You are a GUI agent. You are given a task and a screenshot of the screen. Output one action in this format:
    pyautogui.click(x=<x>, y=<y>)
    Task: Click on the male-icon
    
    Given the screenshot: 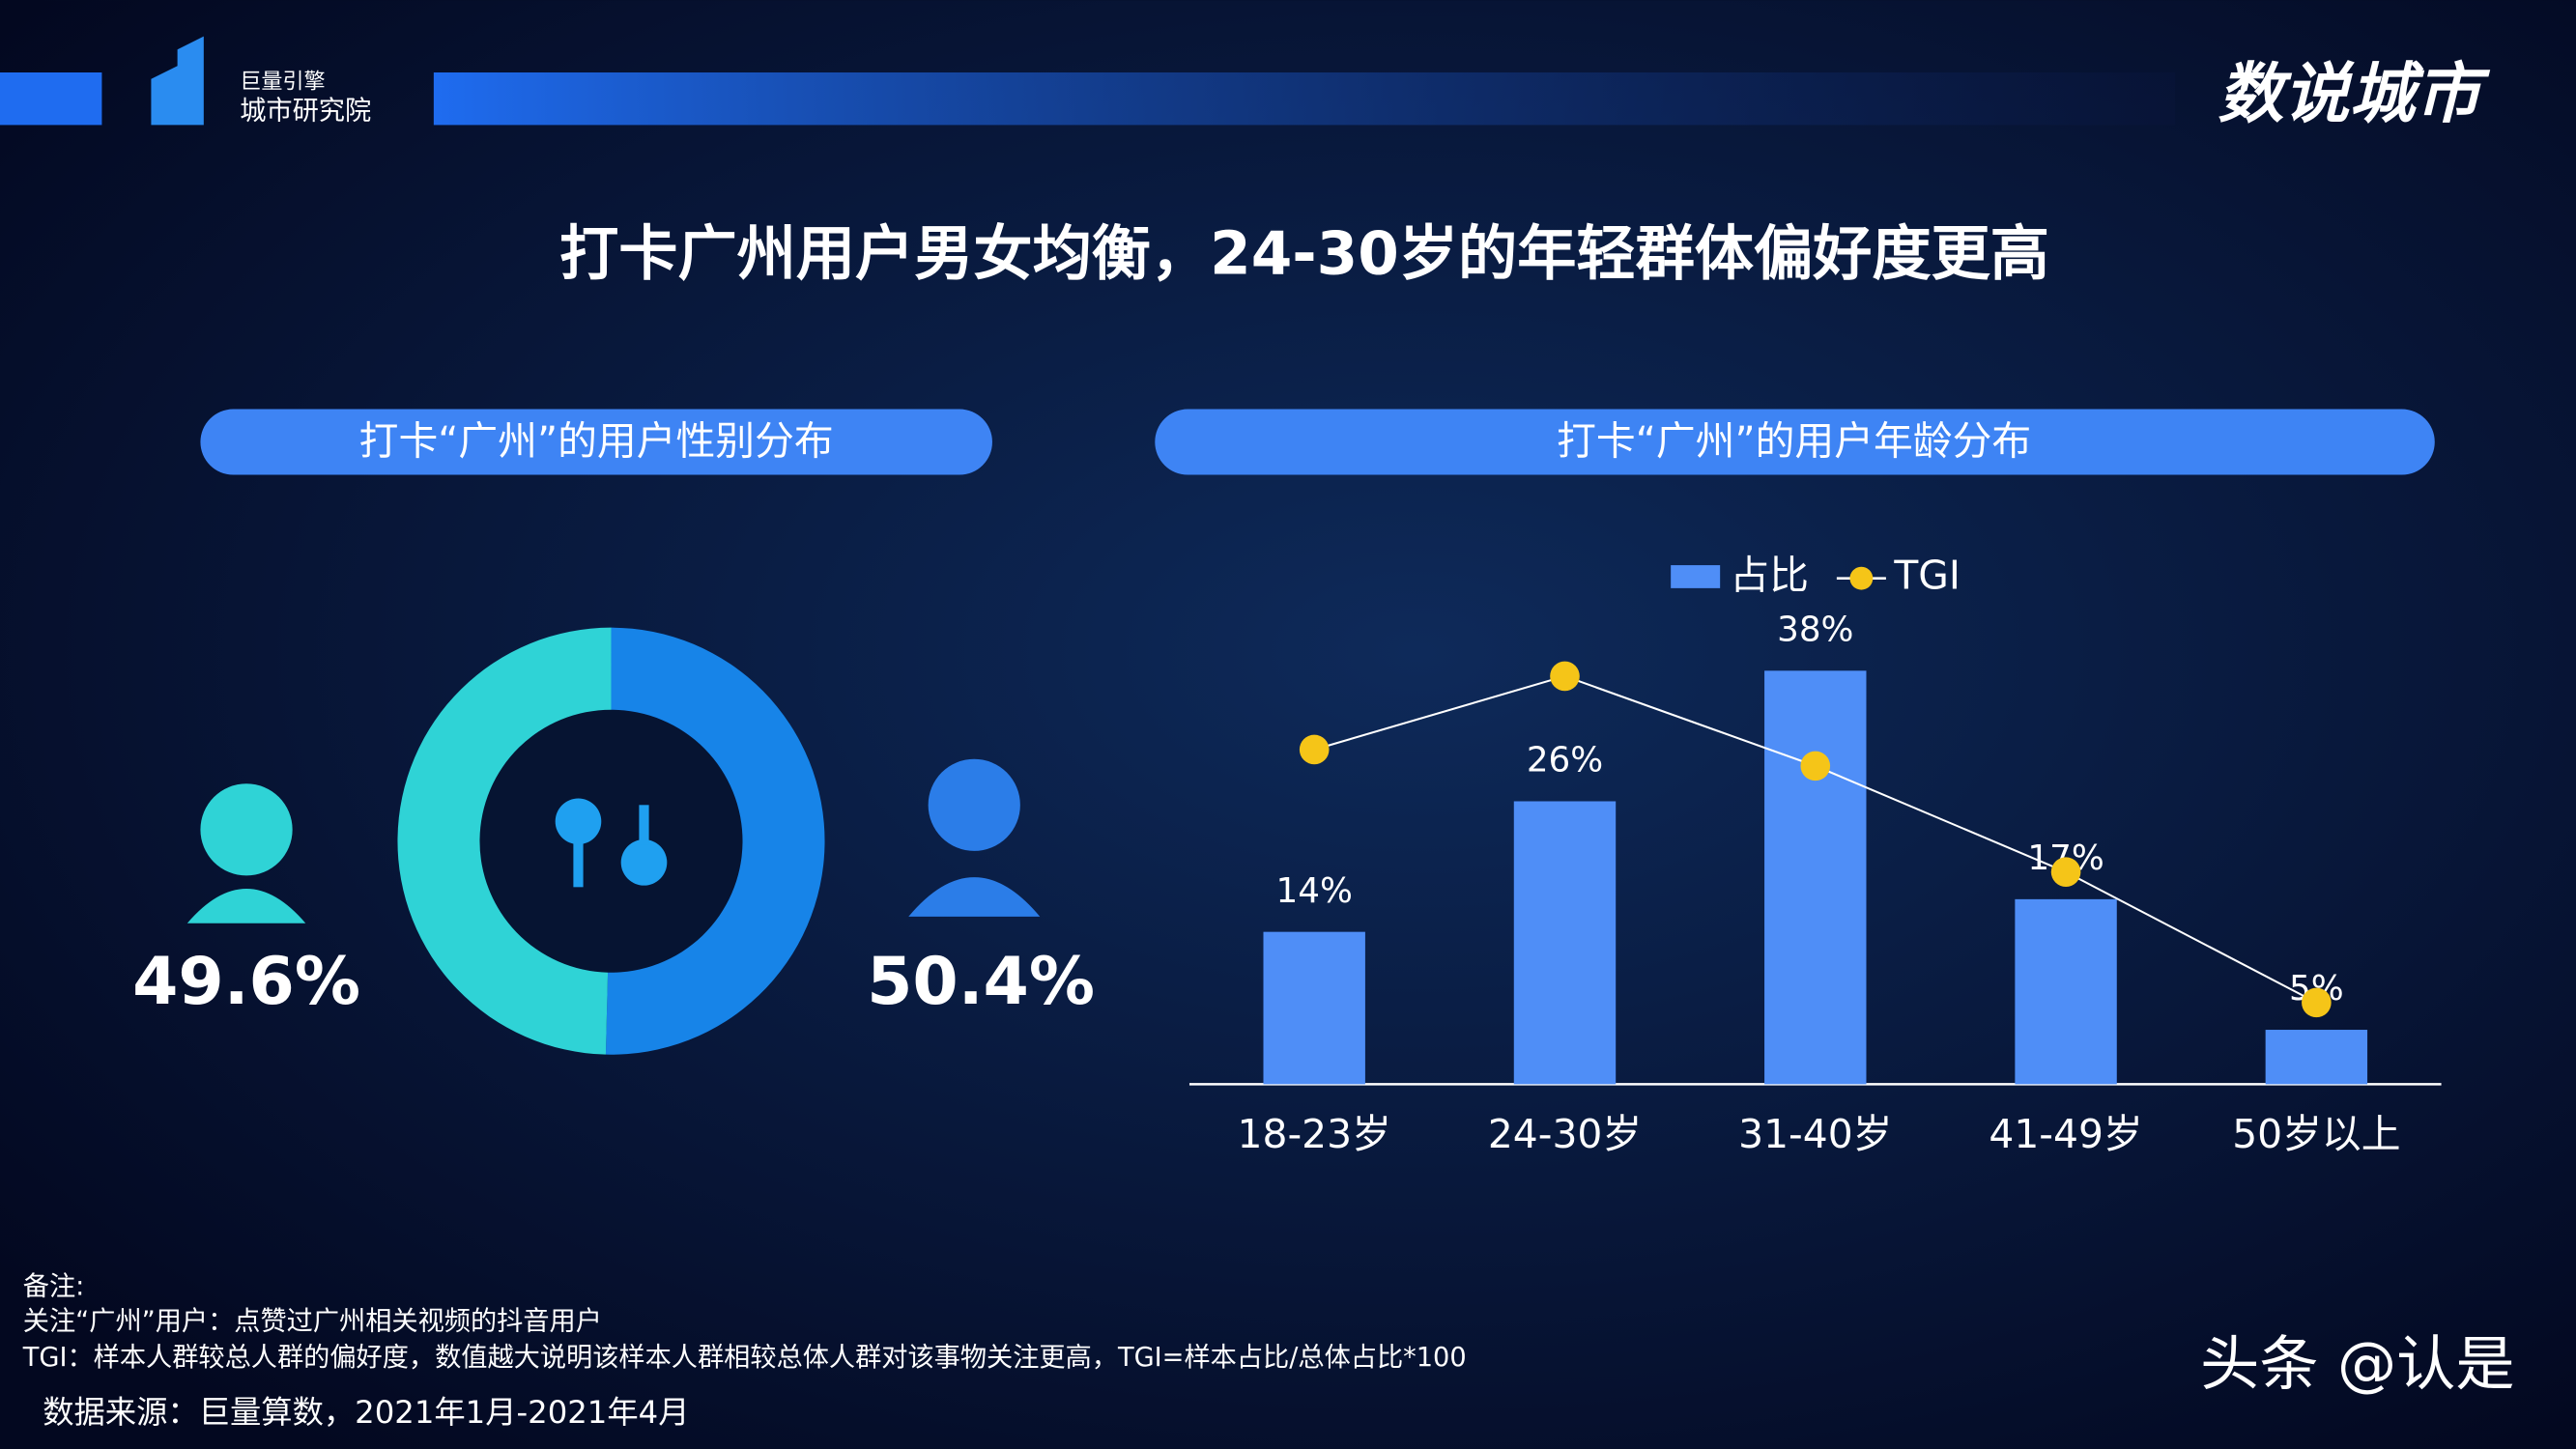 What is the action you would take?
    pyautogui.click(x=975, y=837)
    